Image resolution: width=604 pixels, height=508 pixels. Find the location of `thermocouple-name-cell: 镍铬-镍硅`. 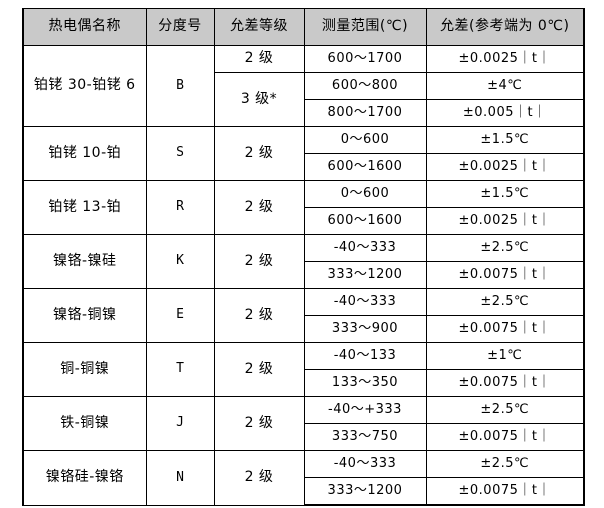

thermocouple-name-cell: 镍铬-镍硅 is located at coordinates (84, 261).